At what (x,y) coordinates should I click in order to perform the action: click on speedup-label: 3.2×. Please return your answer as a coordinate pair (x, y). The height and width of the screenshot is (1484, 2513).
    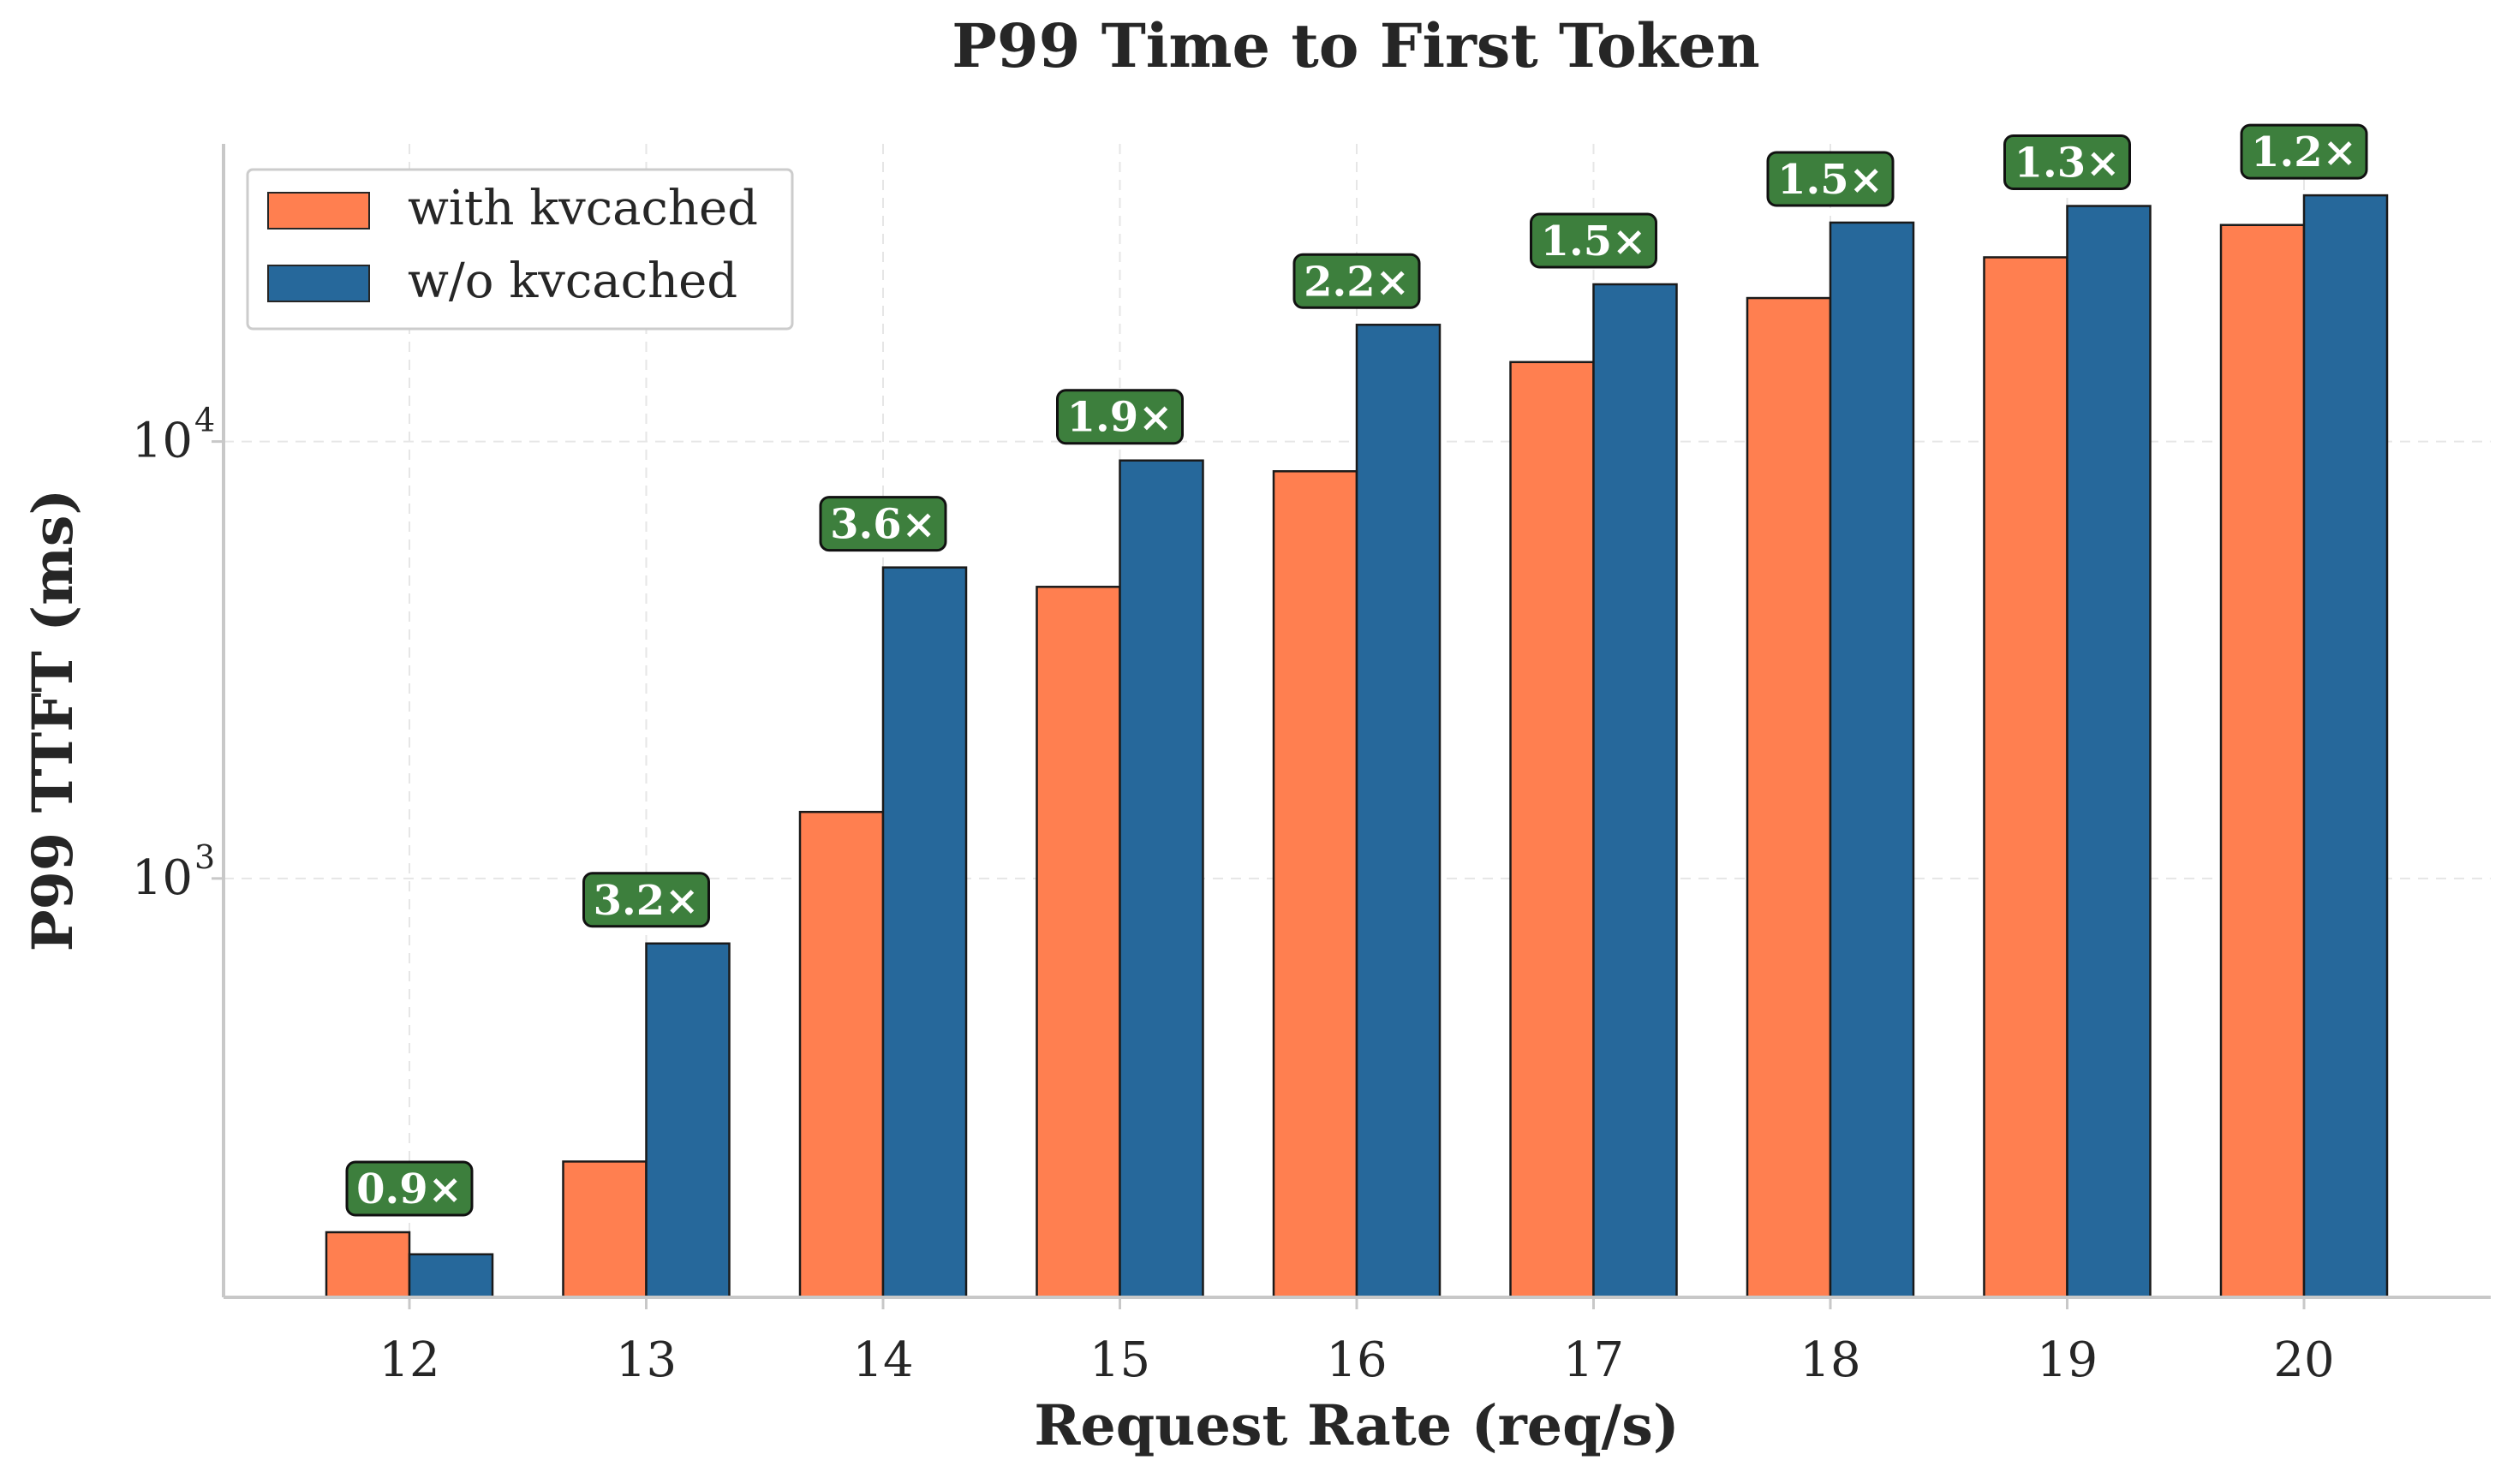
    Looking at the image, I should click on (647, 901).